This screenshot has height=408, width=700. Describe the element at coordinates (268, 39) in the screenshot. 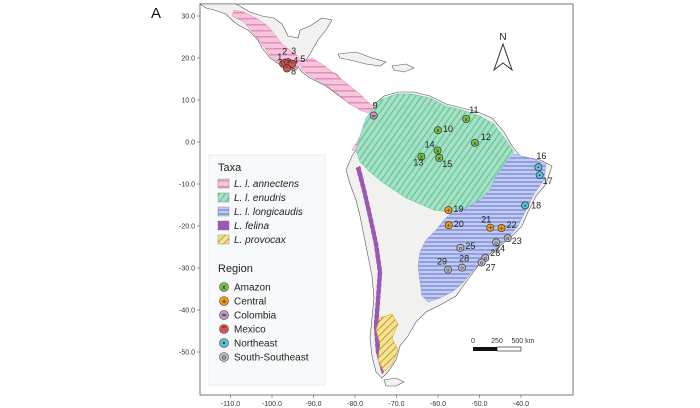

I see `range-annectens-mexico` at that location.